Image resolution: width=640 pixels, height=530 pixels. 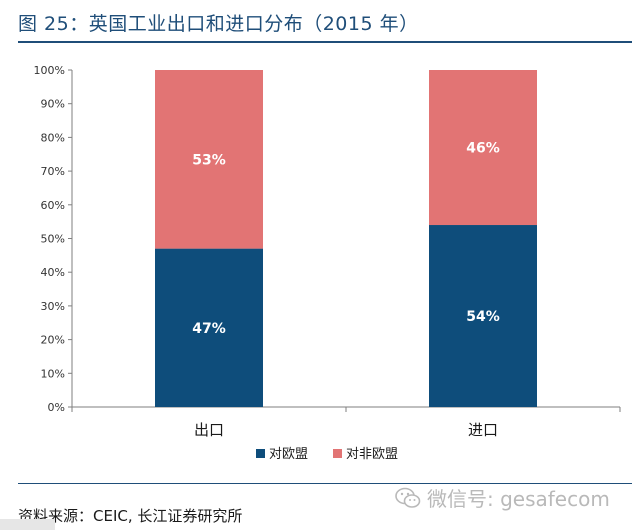 I want to click on data-label: 47%, so click(x=209, y=329).